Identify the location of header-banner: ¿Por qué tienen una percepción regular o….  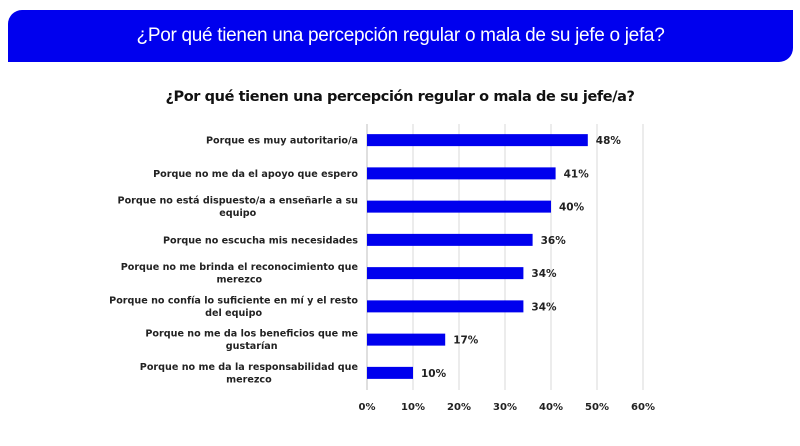
(400, 36).